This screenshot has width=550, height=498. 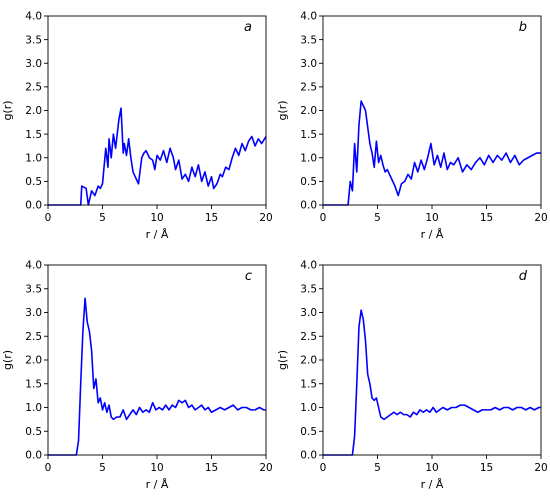 What do you see at coordinates (523, 27) in the screenshot?
I see `panel-letter: b` at bounding box center [523, 27].